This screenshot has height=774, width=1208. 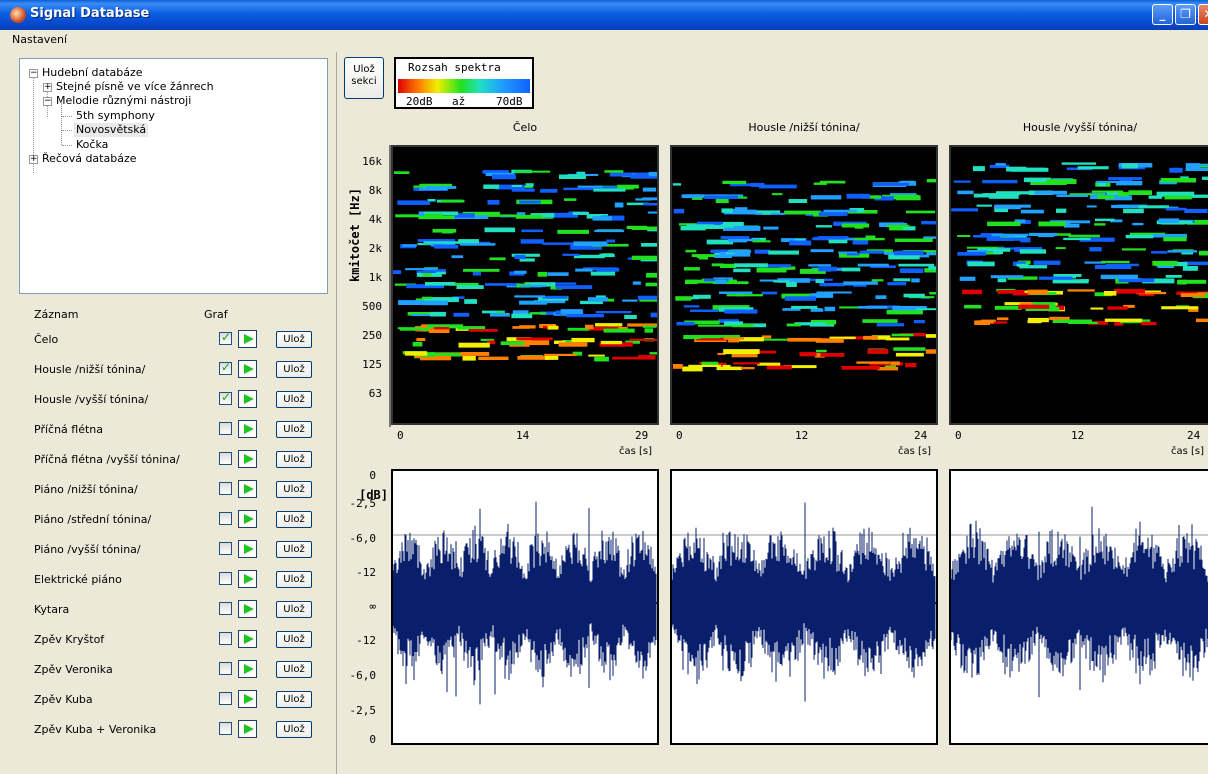 What do you see at coordinates (1080, 127) in the screenshot?
I see `graph-column-title: Housle /vyšší tónina/` at bounding box center [1080, 127].